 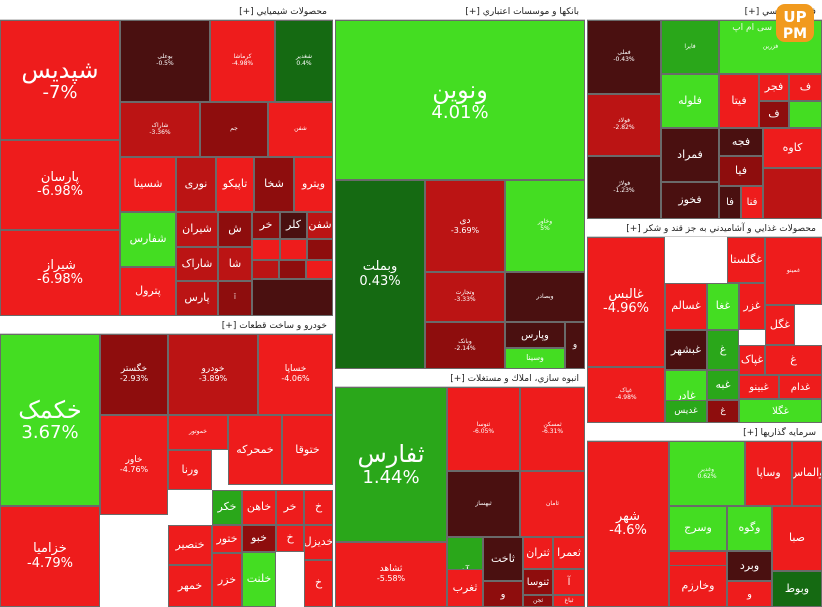 I want to click on stock-tile: ثباغ, so click(x=569, y=601).